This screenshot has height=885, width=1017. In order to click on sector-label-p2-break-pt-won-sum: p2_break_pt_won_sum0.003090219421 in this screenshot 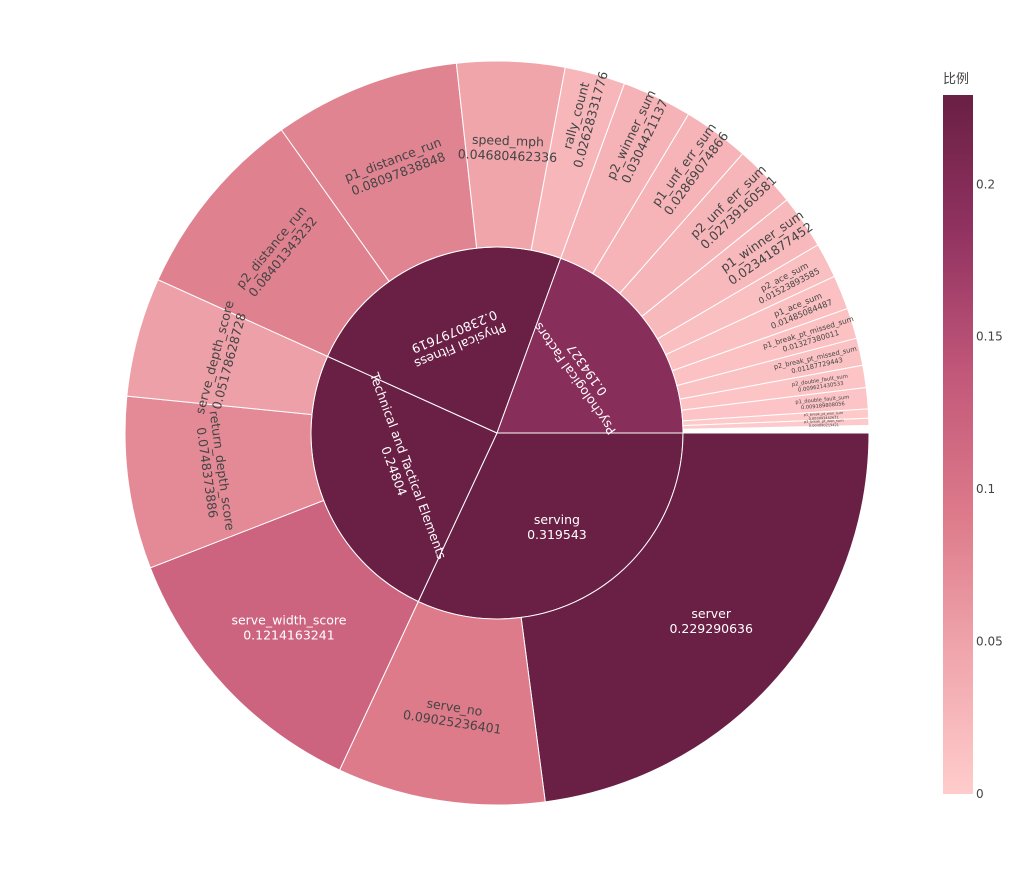, I will do `click(824, 423)`.